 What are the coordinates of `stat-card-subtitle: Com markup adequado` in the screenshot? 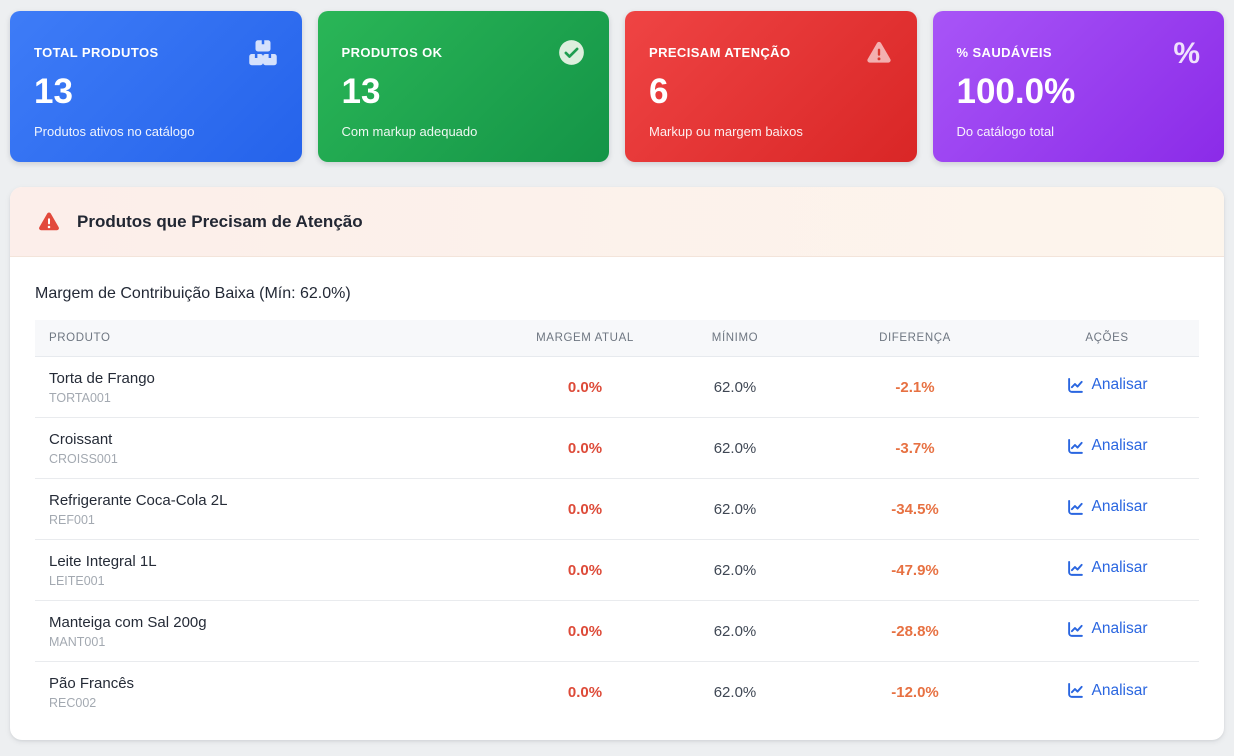 It's located at (409, 131).